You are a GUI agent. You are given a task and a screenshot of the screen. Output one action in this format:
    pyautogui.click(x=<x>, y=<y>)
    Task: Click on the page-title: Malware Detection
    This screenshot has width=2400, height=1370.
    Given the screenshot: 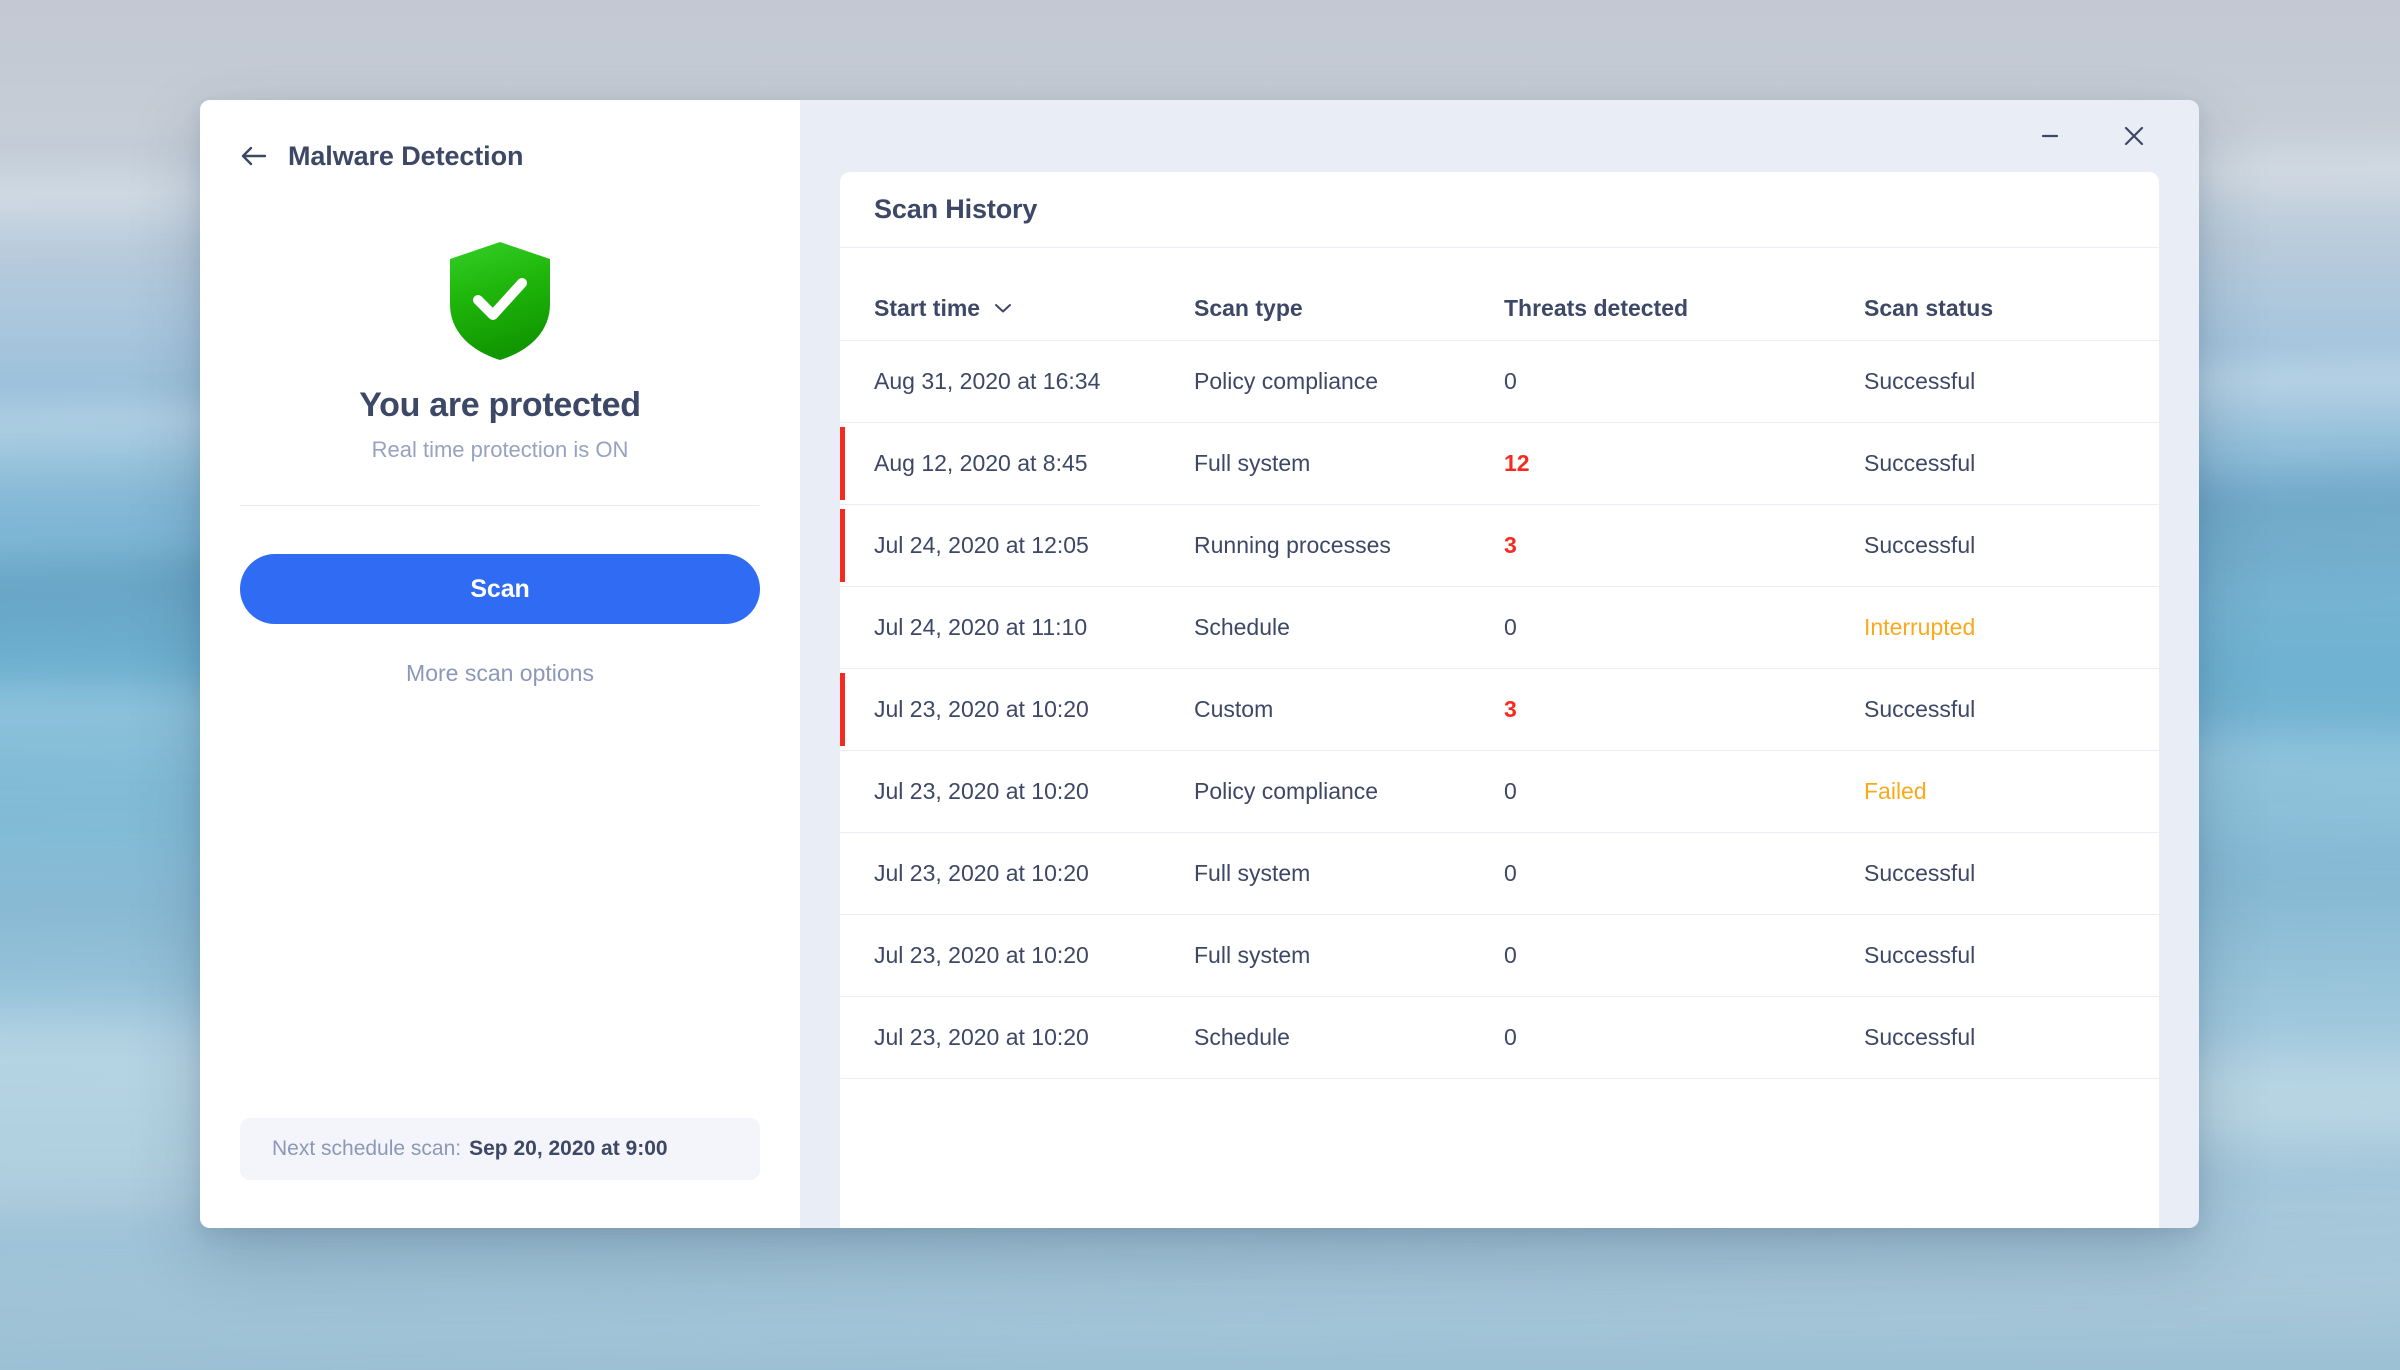 What is the action you would take?
    pyautogui.click(x=406, y=155)
    